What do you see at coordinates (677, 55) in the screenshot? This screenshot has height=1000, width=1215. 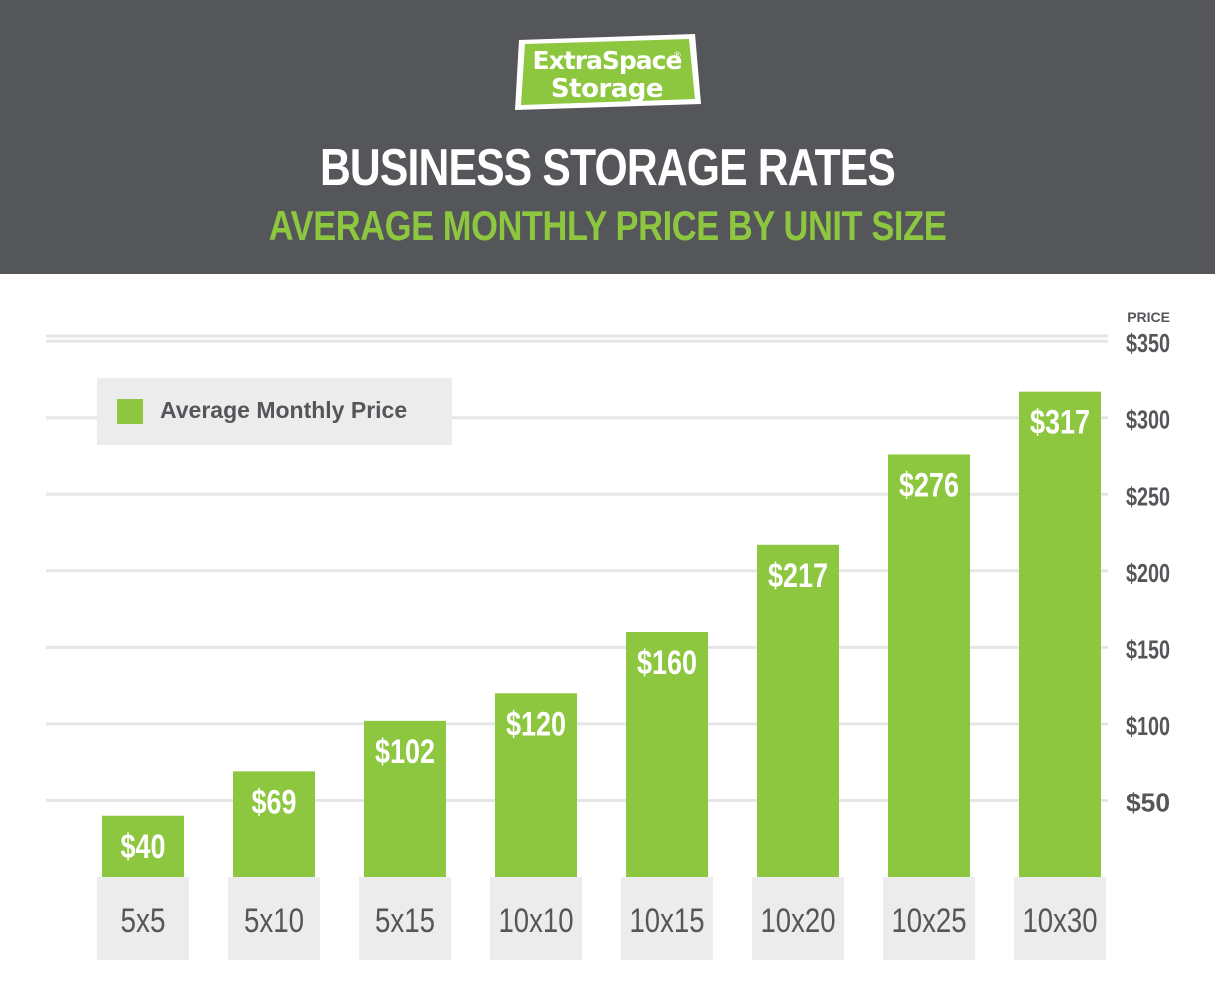 I see `logo-registered-mark: ®` at bounding box center [677, 55].